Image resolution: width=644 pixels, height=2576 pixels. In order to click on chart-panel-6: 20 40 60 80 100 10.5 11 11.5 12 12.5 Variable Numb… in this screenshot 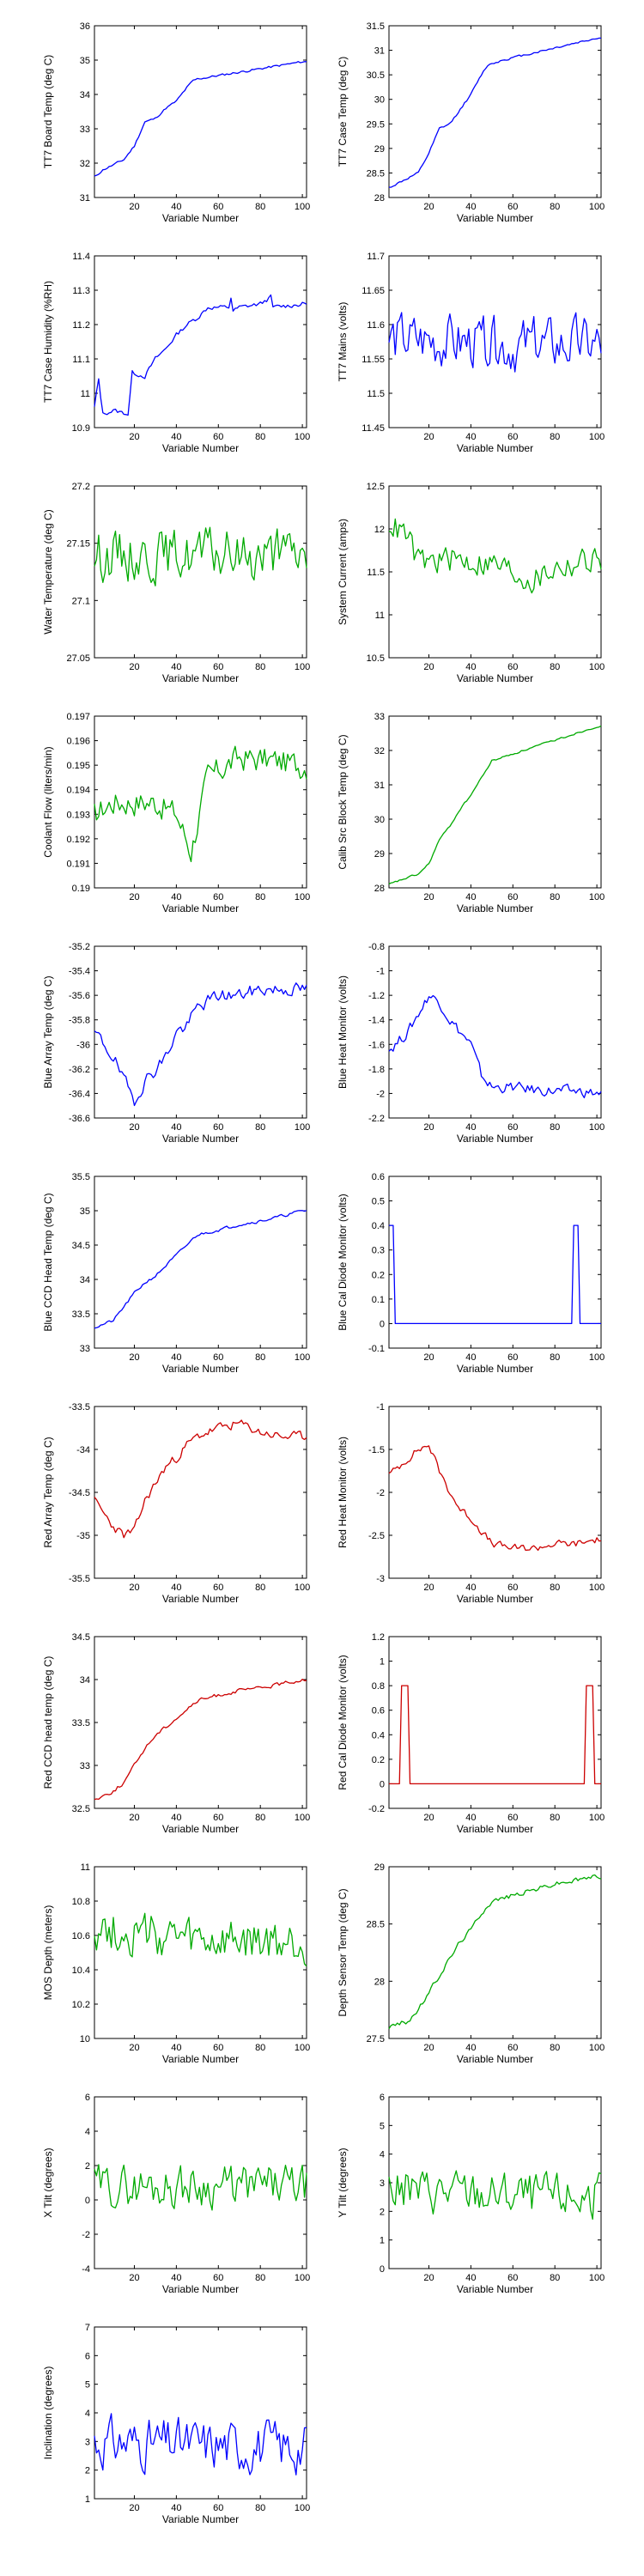, I will do `click(471, 583)`.